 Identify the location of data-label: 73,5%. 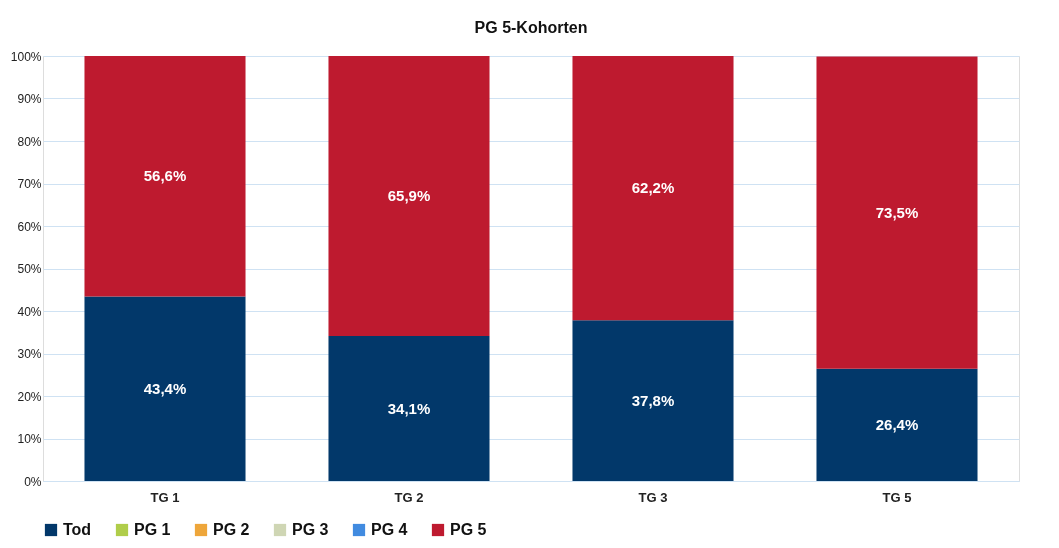
(897, 212).